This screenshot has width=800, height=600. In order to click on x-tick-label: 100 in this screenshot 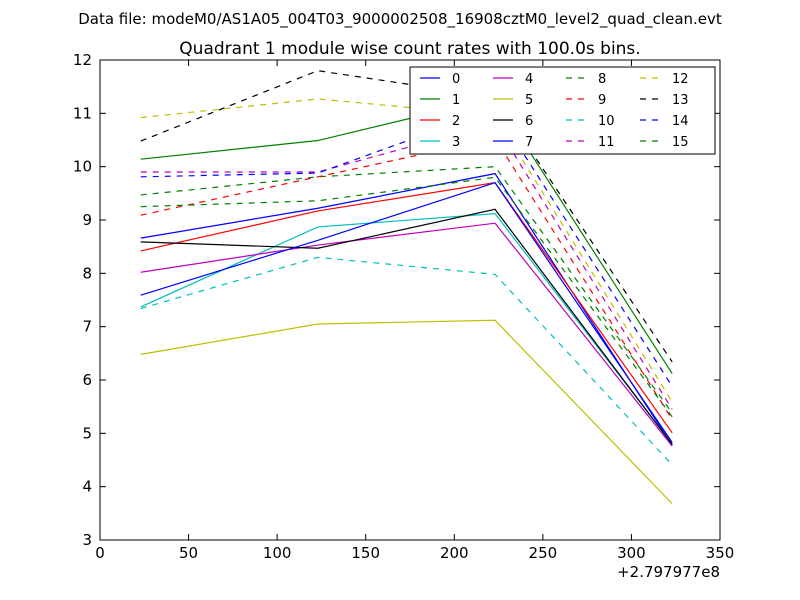, I will do `click(277, 553)`.